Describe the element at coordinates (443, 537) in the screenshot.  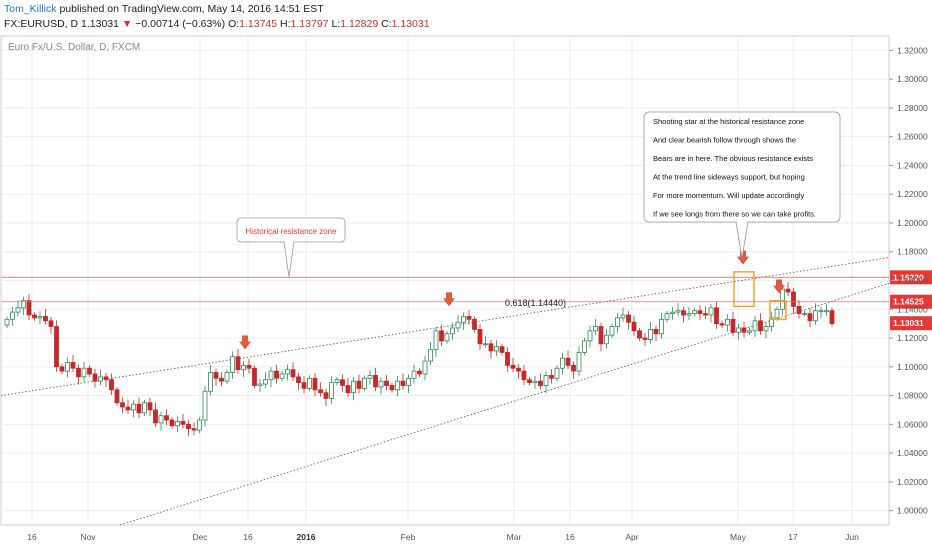
I see `time-axis: 16 Nov Dec 16 2016 Feb Mar 16 Apr May 17 Jun` at that location.